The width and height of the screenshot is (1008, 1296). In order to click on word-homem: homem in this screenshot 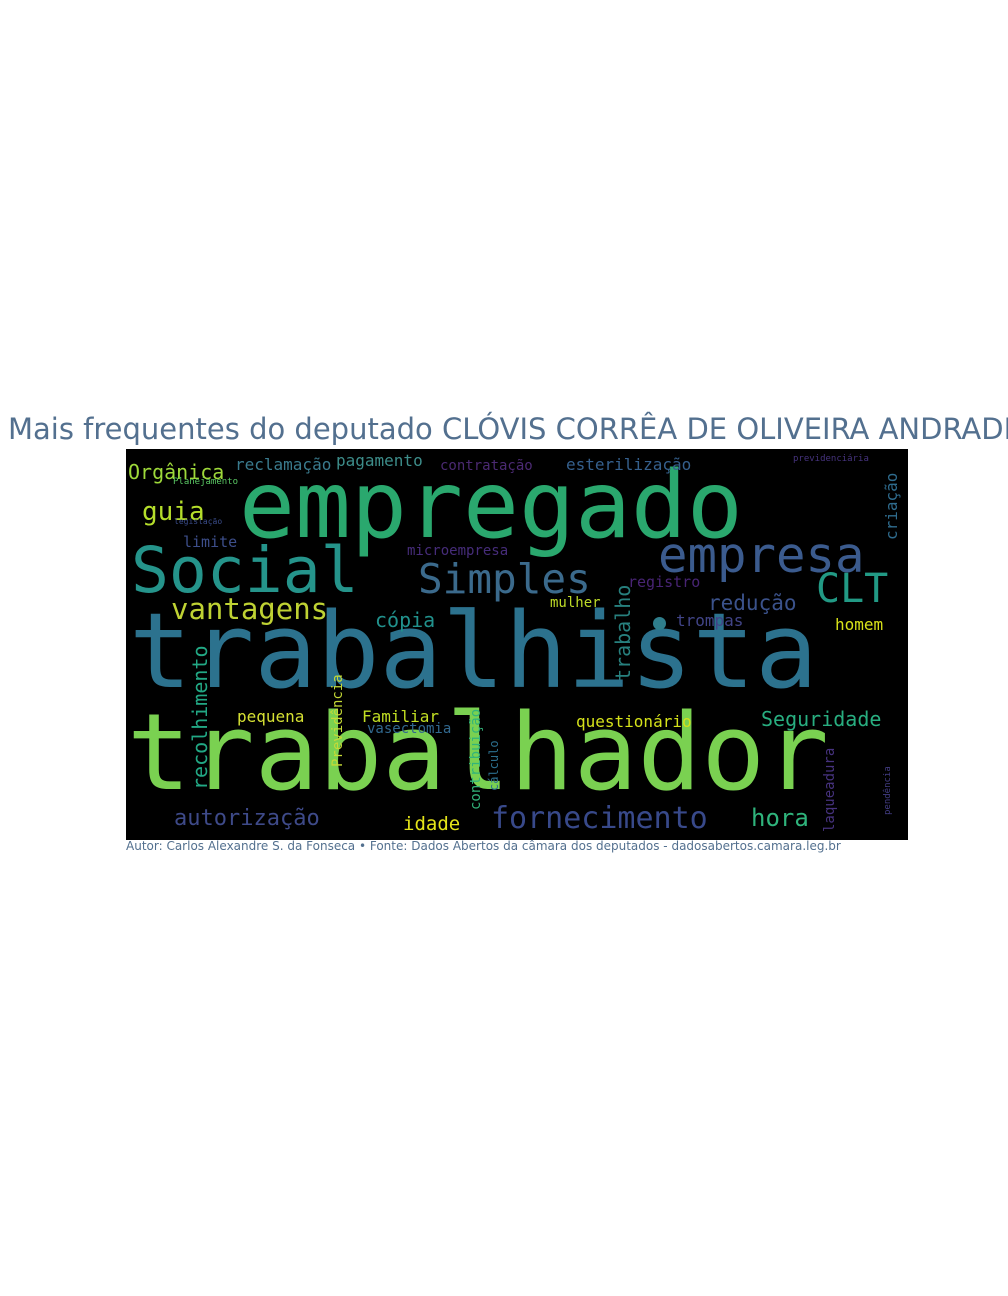, I will do `click(859, 624)`.